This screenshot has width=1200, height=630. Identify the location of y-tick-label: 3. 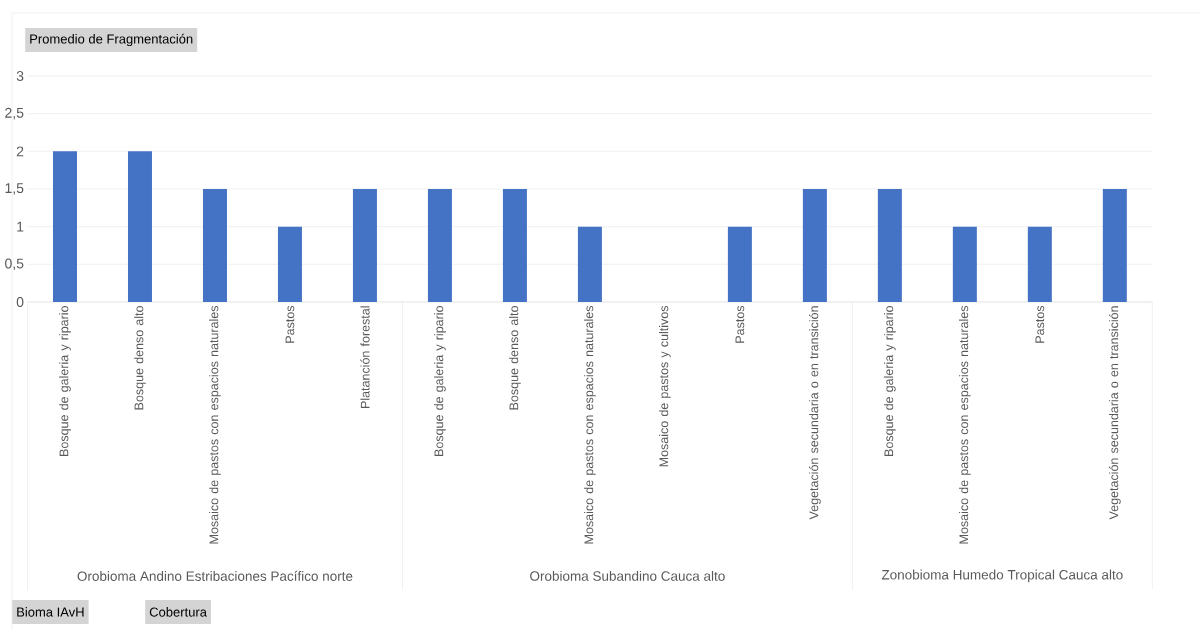
(20, 75).